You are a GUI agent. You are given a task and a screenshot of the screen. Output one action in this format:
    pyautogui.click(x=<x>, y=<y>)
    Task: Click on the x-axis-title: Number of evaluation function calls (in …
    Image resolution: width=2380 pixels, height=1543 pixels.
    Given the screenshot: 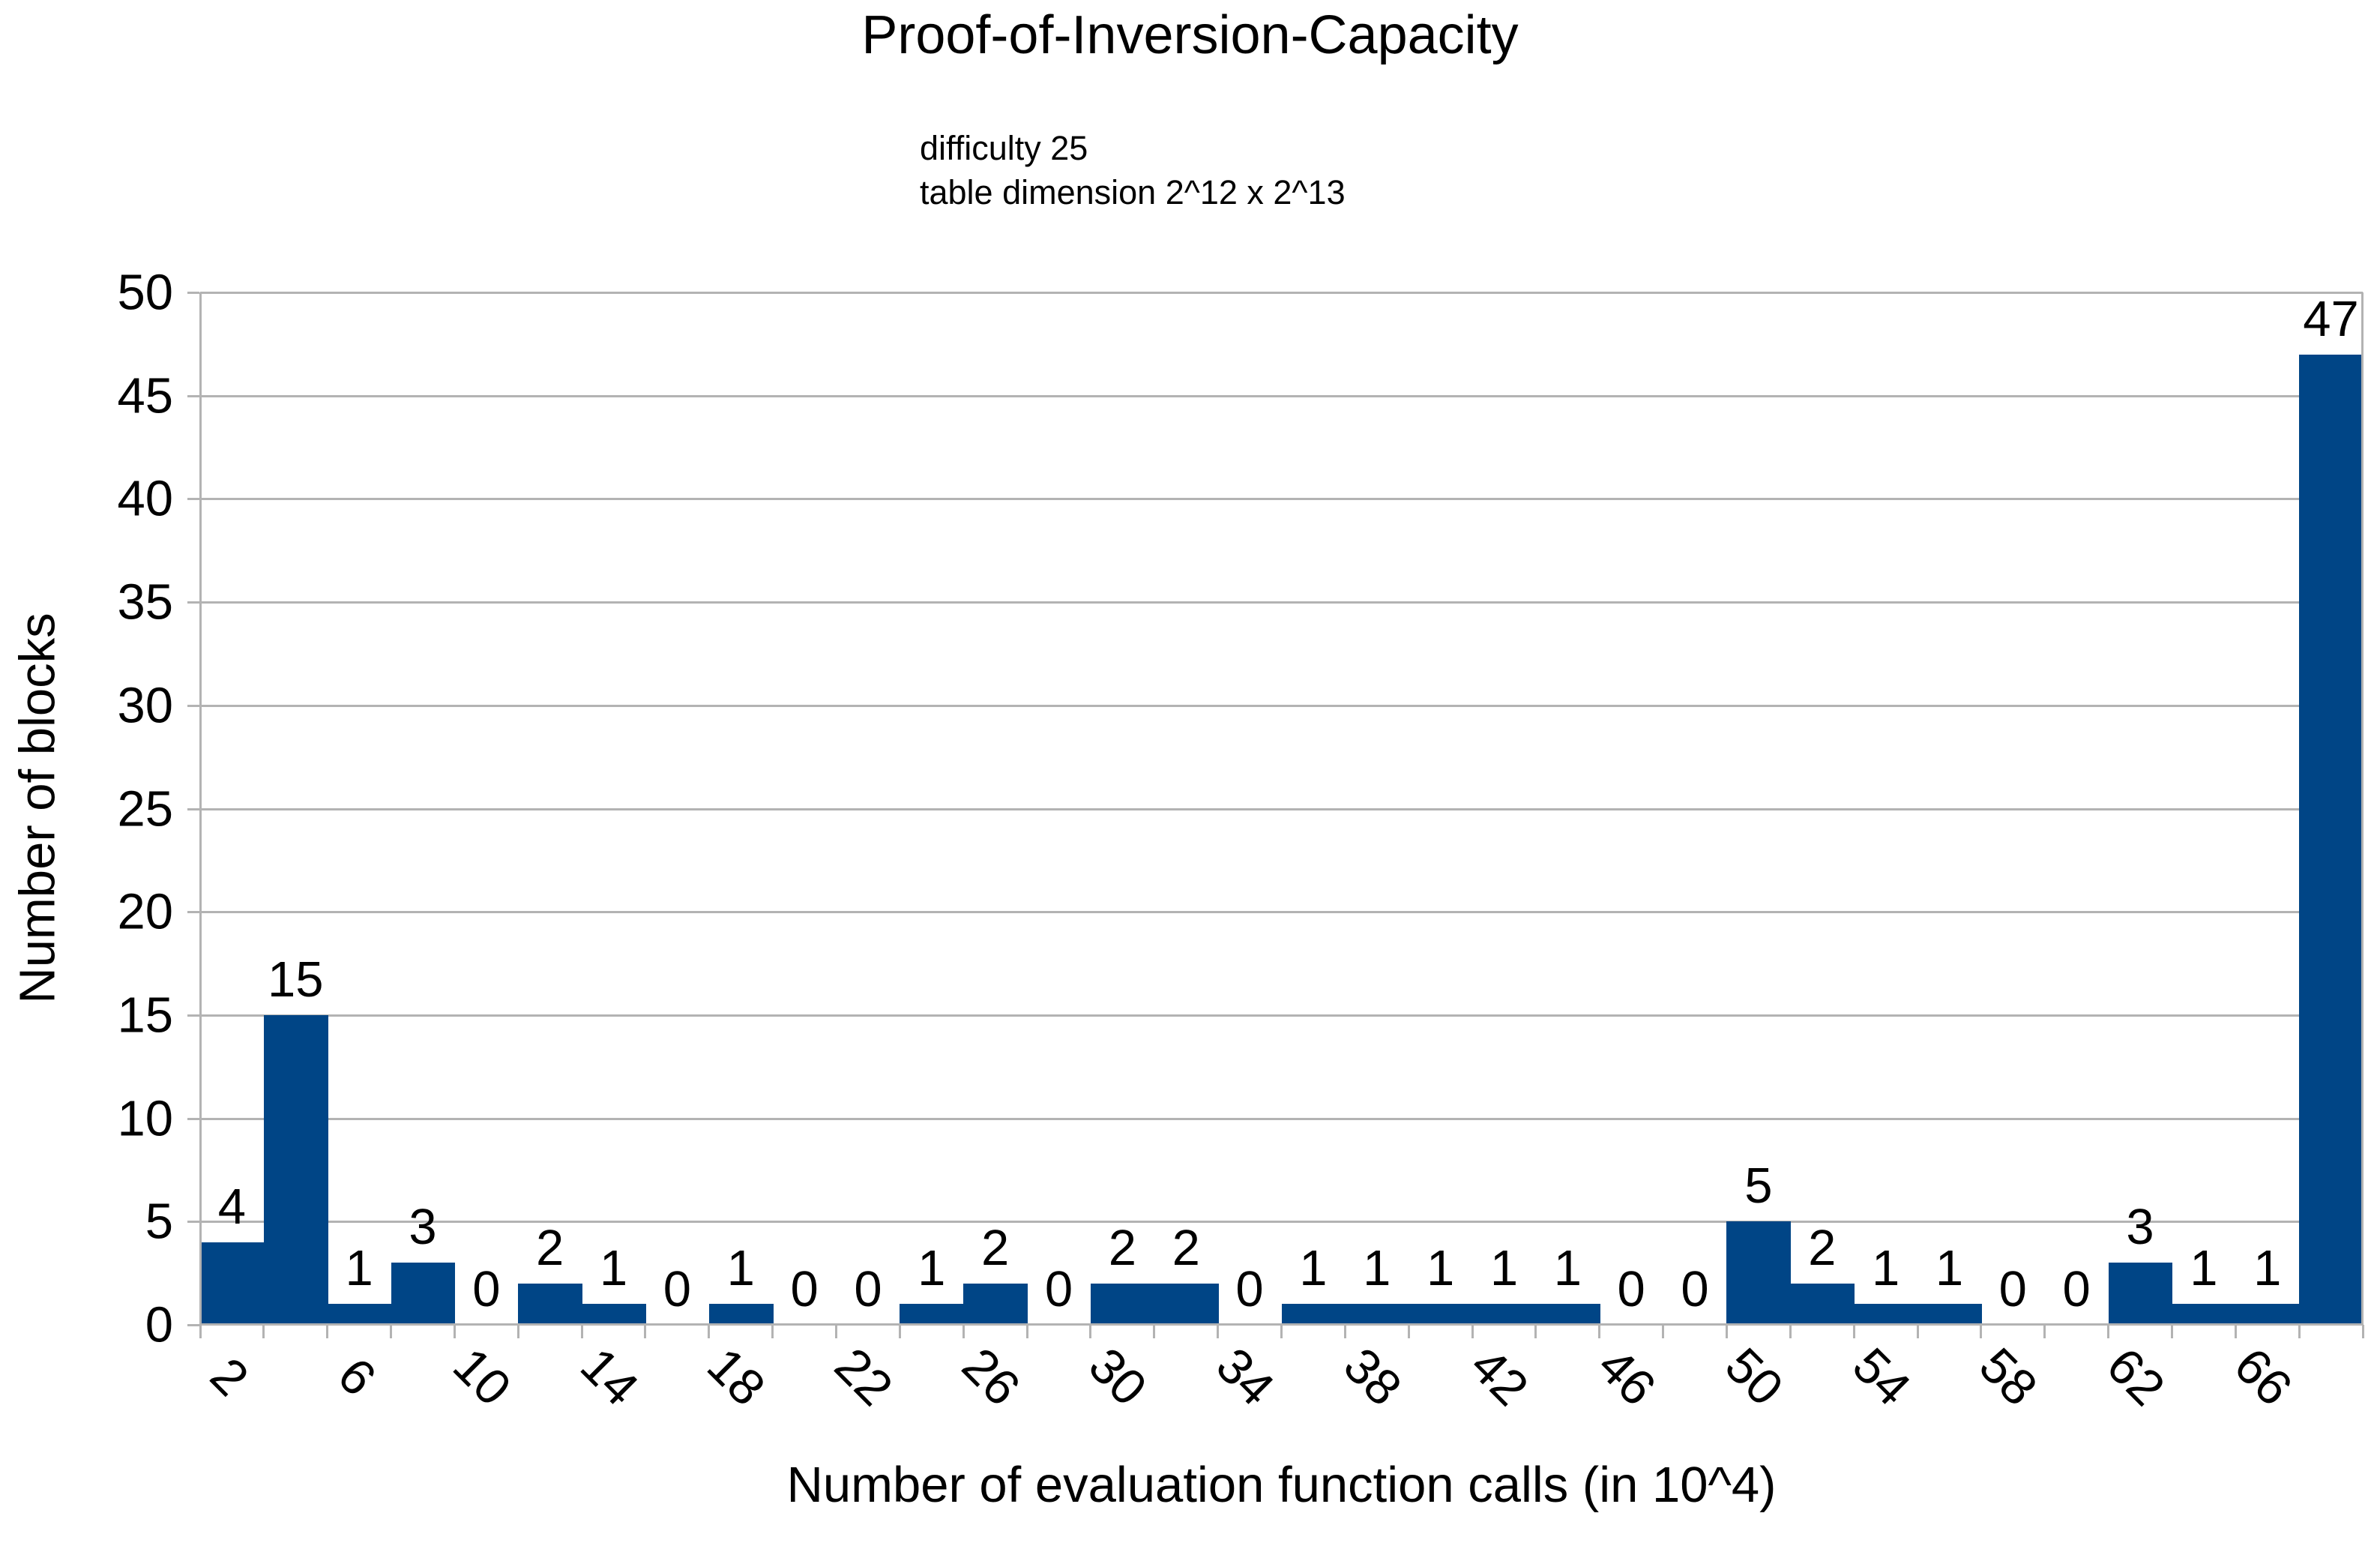 What is the action you would take?
    pyautogui.click(x=1281, y=1485)
    